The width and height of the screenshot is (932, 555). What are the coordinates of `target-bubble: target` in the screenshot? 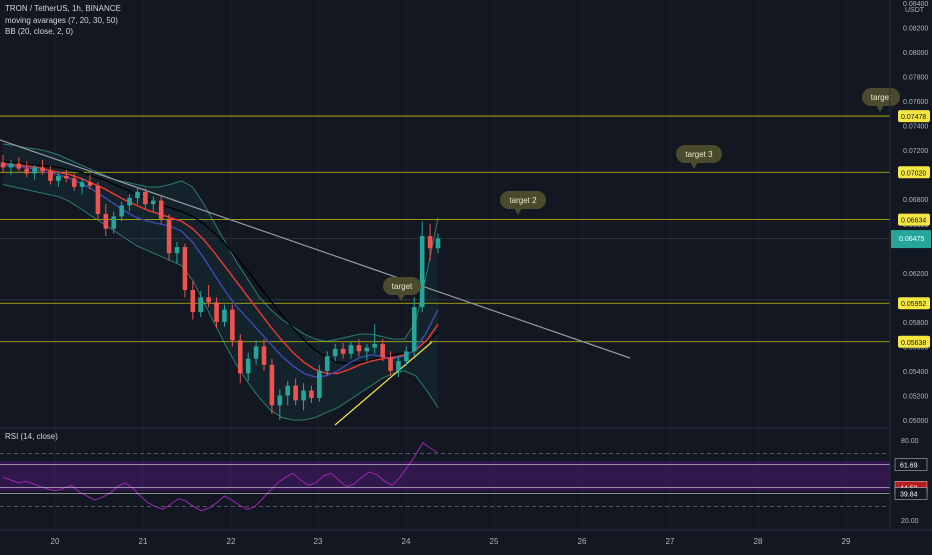 It's located at (402, 289).